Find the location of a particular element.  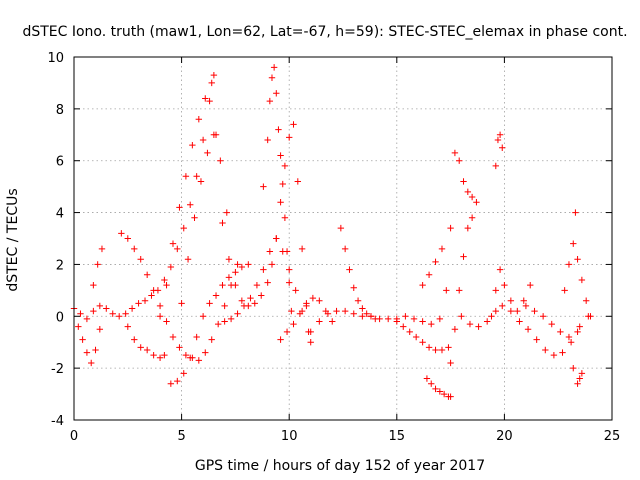

y-tick-label: 6 is located at coordinates (60, 162).